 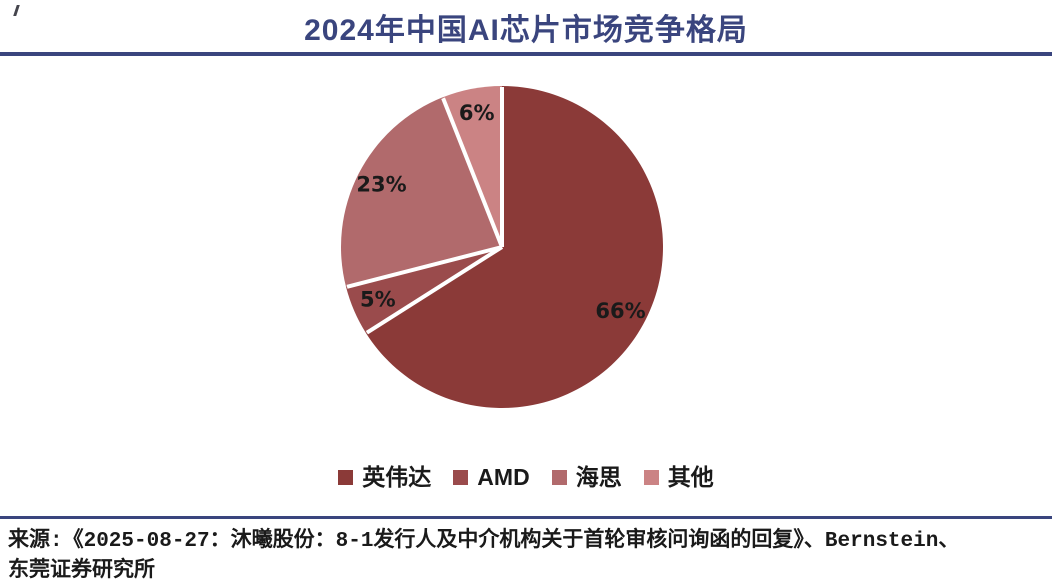 I want to click on pie-slice-AMD, so click(x=424, y=290).